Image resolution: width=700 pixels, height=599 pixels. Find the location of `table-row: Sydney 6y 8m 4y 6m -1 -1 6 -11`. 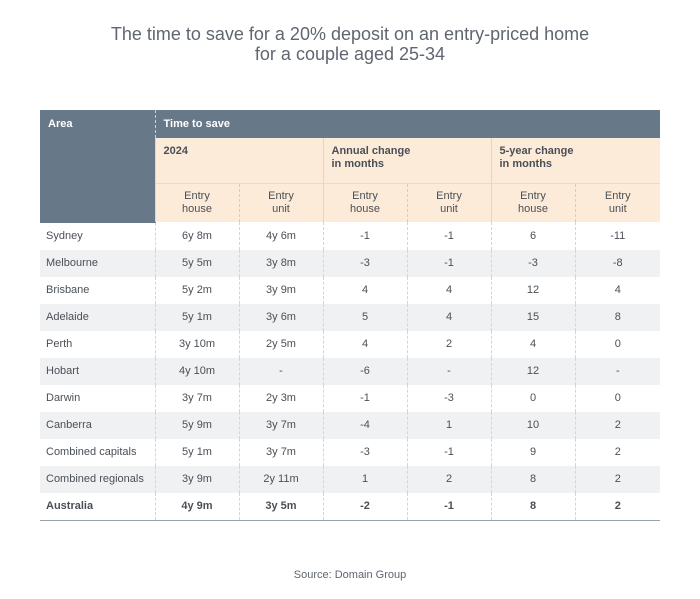

table-row: Sydney 6y 8m 4y 6m -1 -1 6 -11 is located at coordinates (350, 236).